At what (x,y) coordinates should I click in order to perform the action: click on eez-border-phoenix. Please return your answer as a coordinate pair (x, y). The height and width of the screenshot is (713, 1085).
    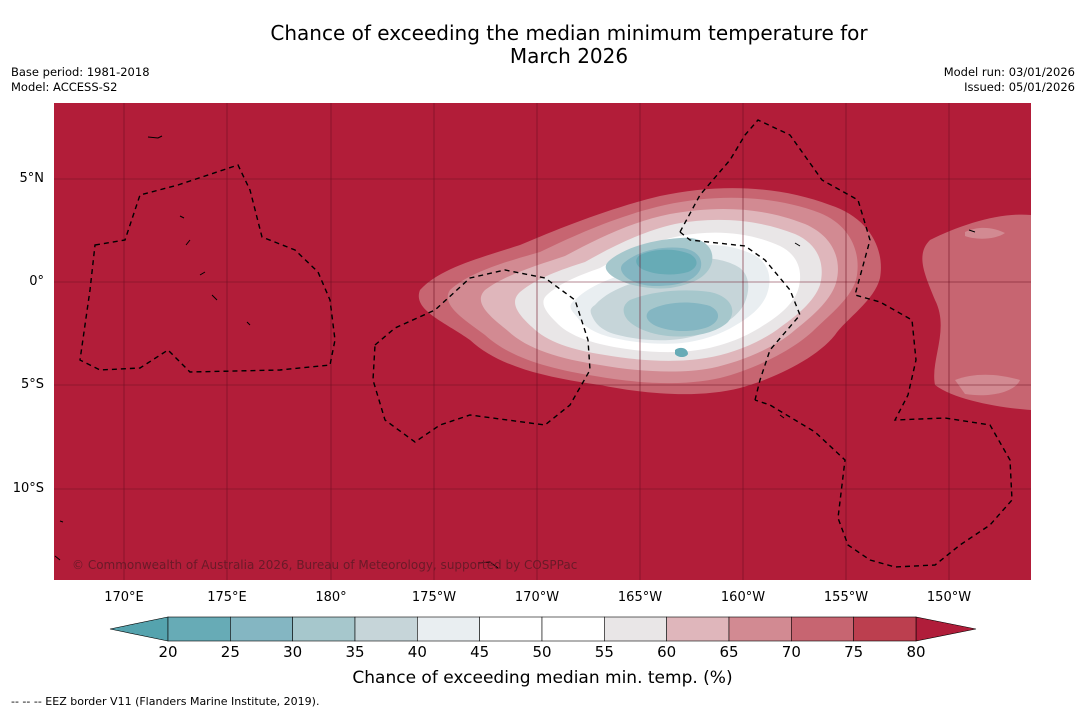
    Looking at the image, I should click on (740, 316).